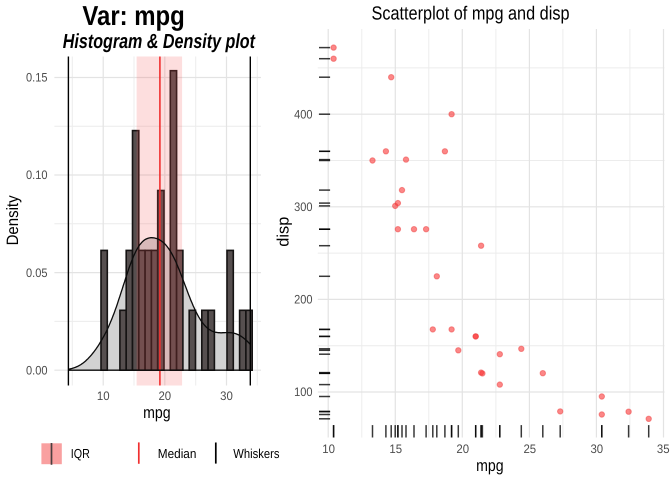 Image resolution: width=672 pixels, height=480 pixels. Describe the element at coordinates (303, 300) in the screenshot. I see `svg-text: 200` at that location.